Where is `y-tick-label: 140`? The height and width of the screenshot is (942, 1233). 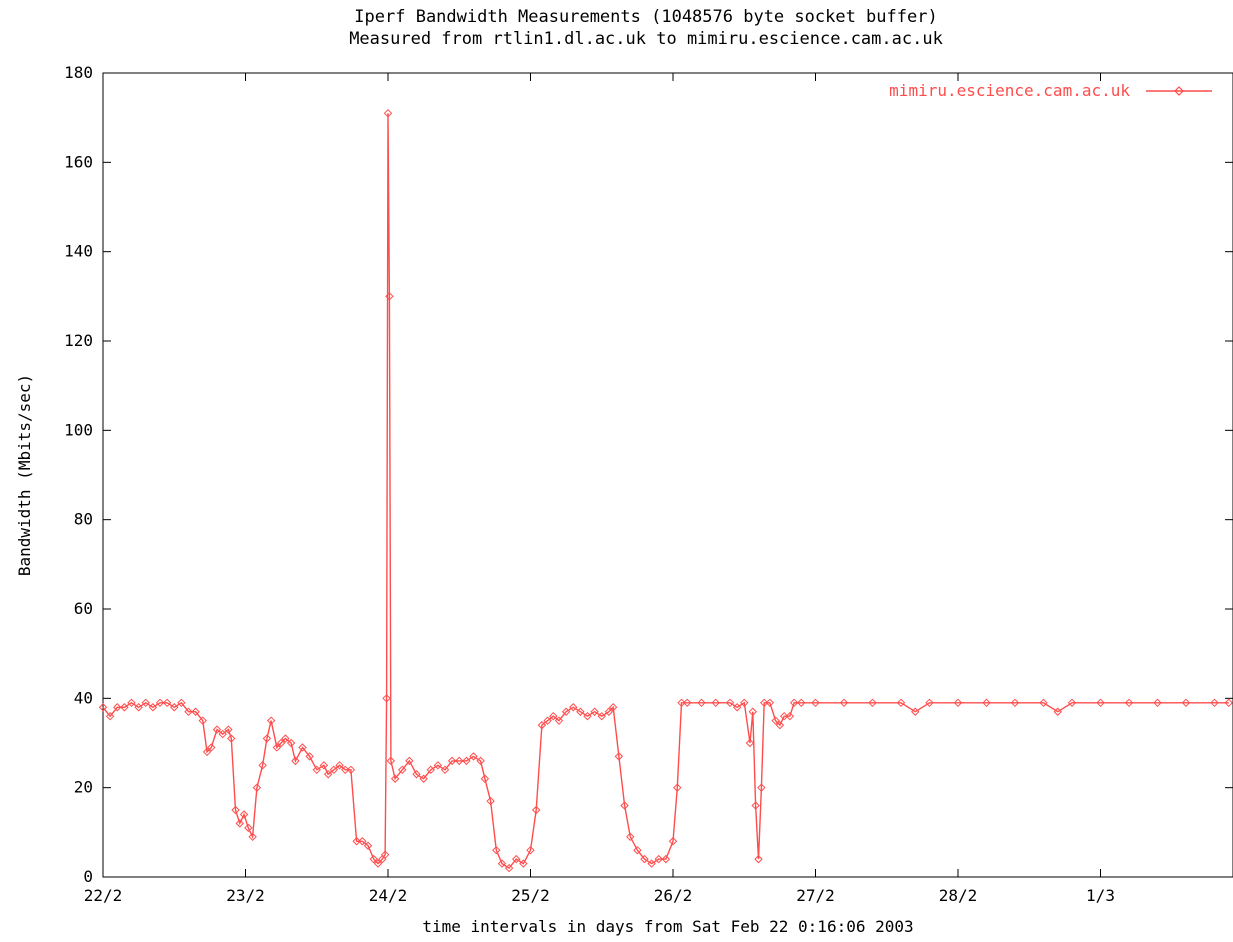 y-tick-label: 140 is located at coordinates (78, 251).